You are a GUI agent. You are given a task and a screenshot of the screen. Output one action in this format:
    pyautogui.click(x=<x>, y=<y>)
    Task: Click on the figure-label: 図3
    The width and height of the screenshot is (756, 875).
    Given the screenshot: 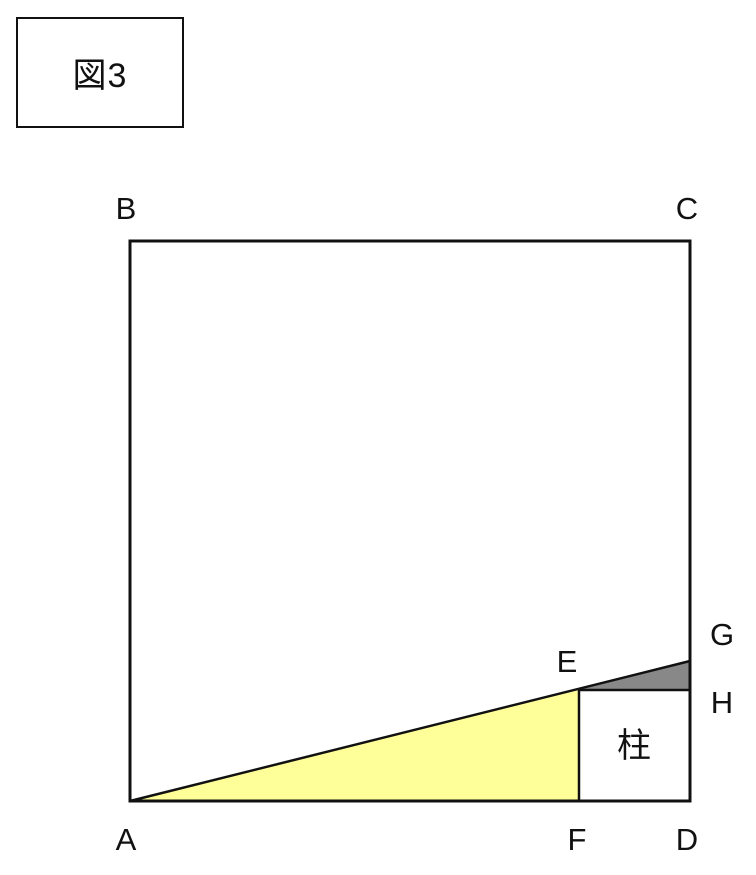 What is the action you would take?
    pyautogui.click(x=100, y=76)
    